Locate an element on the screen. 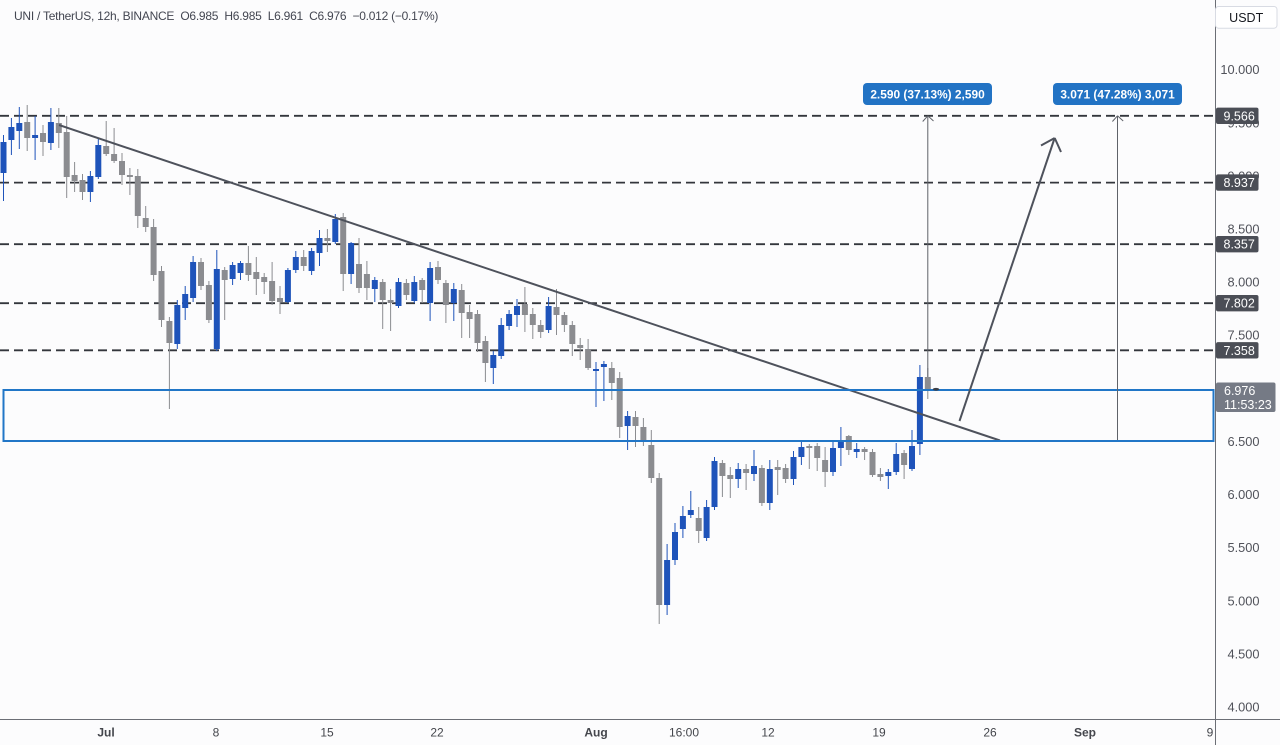 This screenshot has height=745, width=1280. svg-text: 10.000 is located at coordinates (1239, 69).